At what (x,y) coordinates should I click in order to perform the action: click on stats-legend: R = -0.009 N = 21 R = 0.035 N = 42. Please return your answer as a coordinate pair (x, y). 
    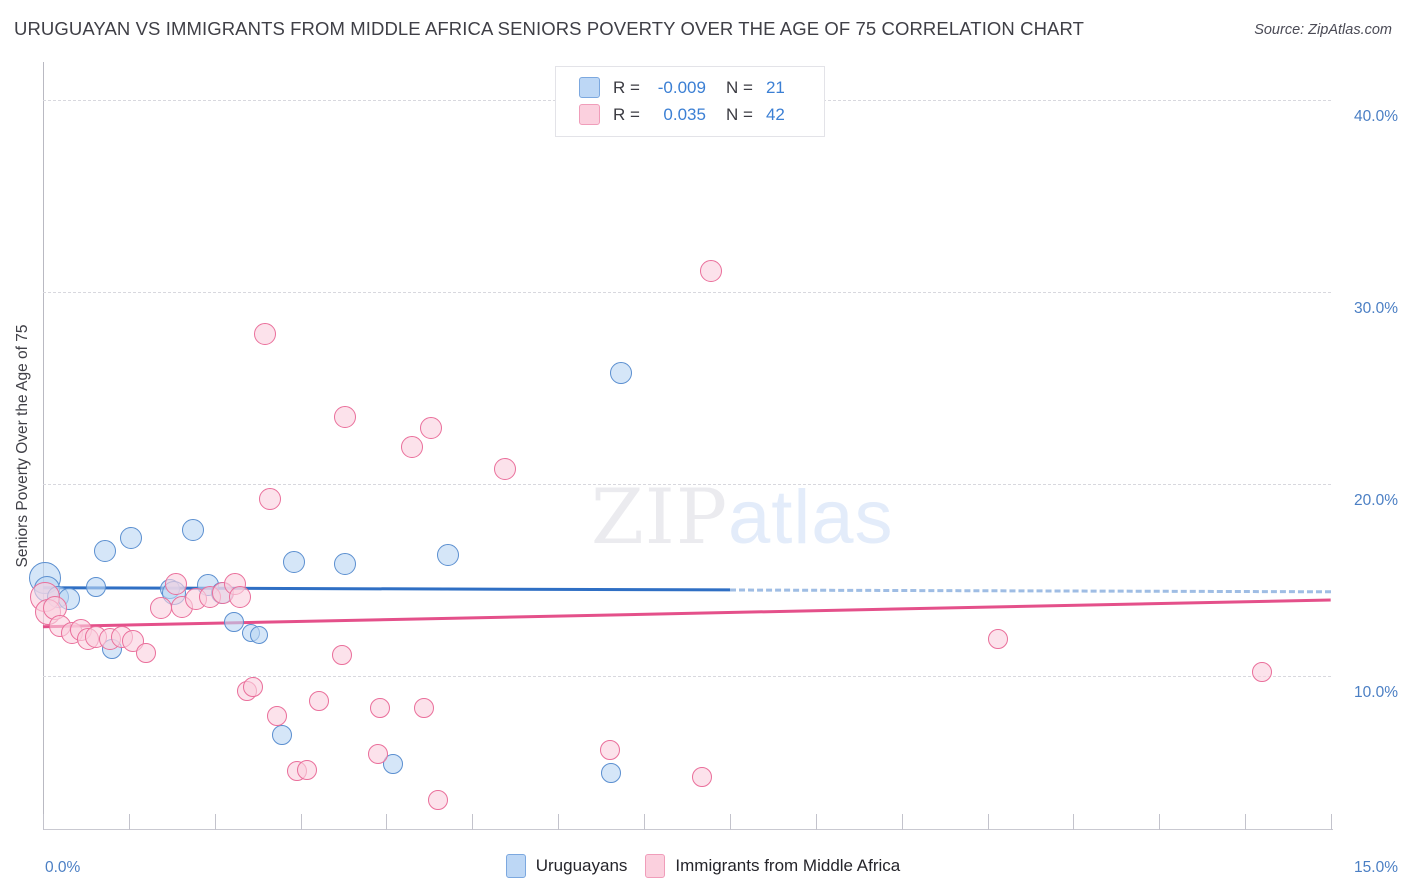
    Looking at the image, I should click on (690, 101).